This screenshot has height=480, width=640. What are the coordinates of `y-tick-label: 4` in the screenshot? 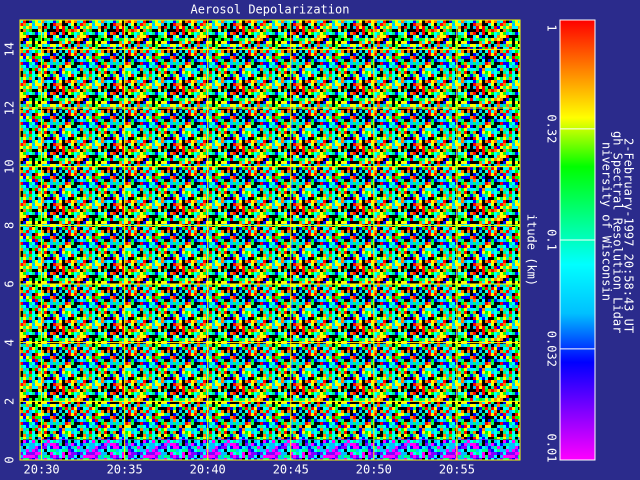 It's located at (10, 342).